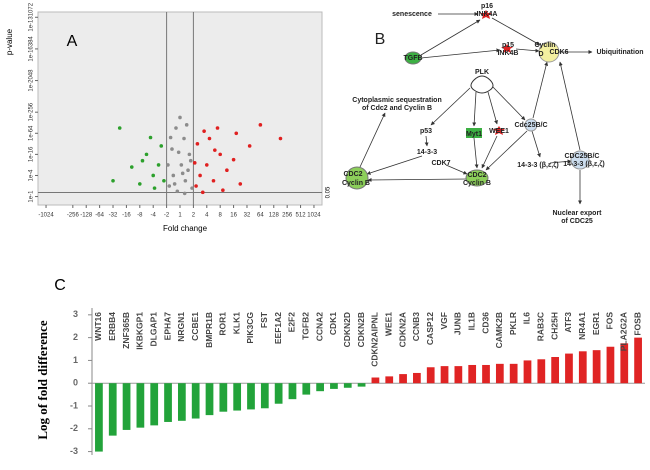  I want to click on x-tick-label: 512, so click(301, 216).